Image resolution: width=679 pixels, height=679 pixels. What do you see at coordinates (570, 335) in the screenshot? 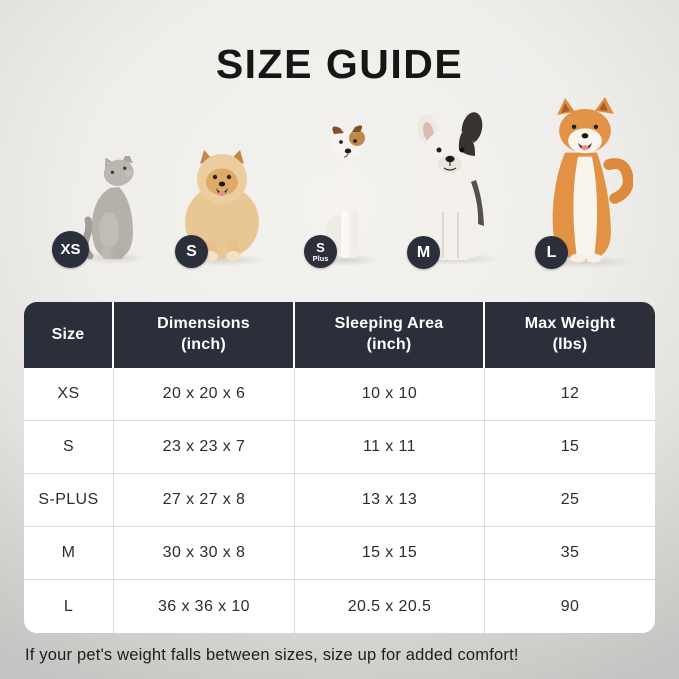
I see `column-header-max-weight: Max Weight (lbs)` at bounding box center [570, 335].